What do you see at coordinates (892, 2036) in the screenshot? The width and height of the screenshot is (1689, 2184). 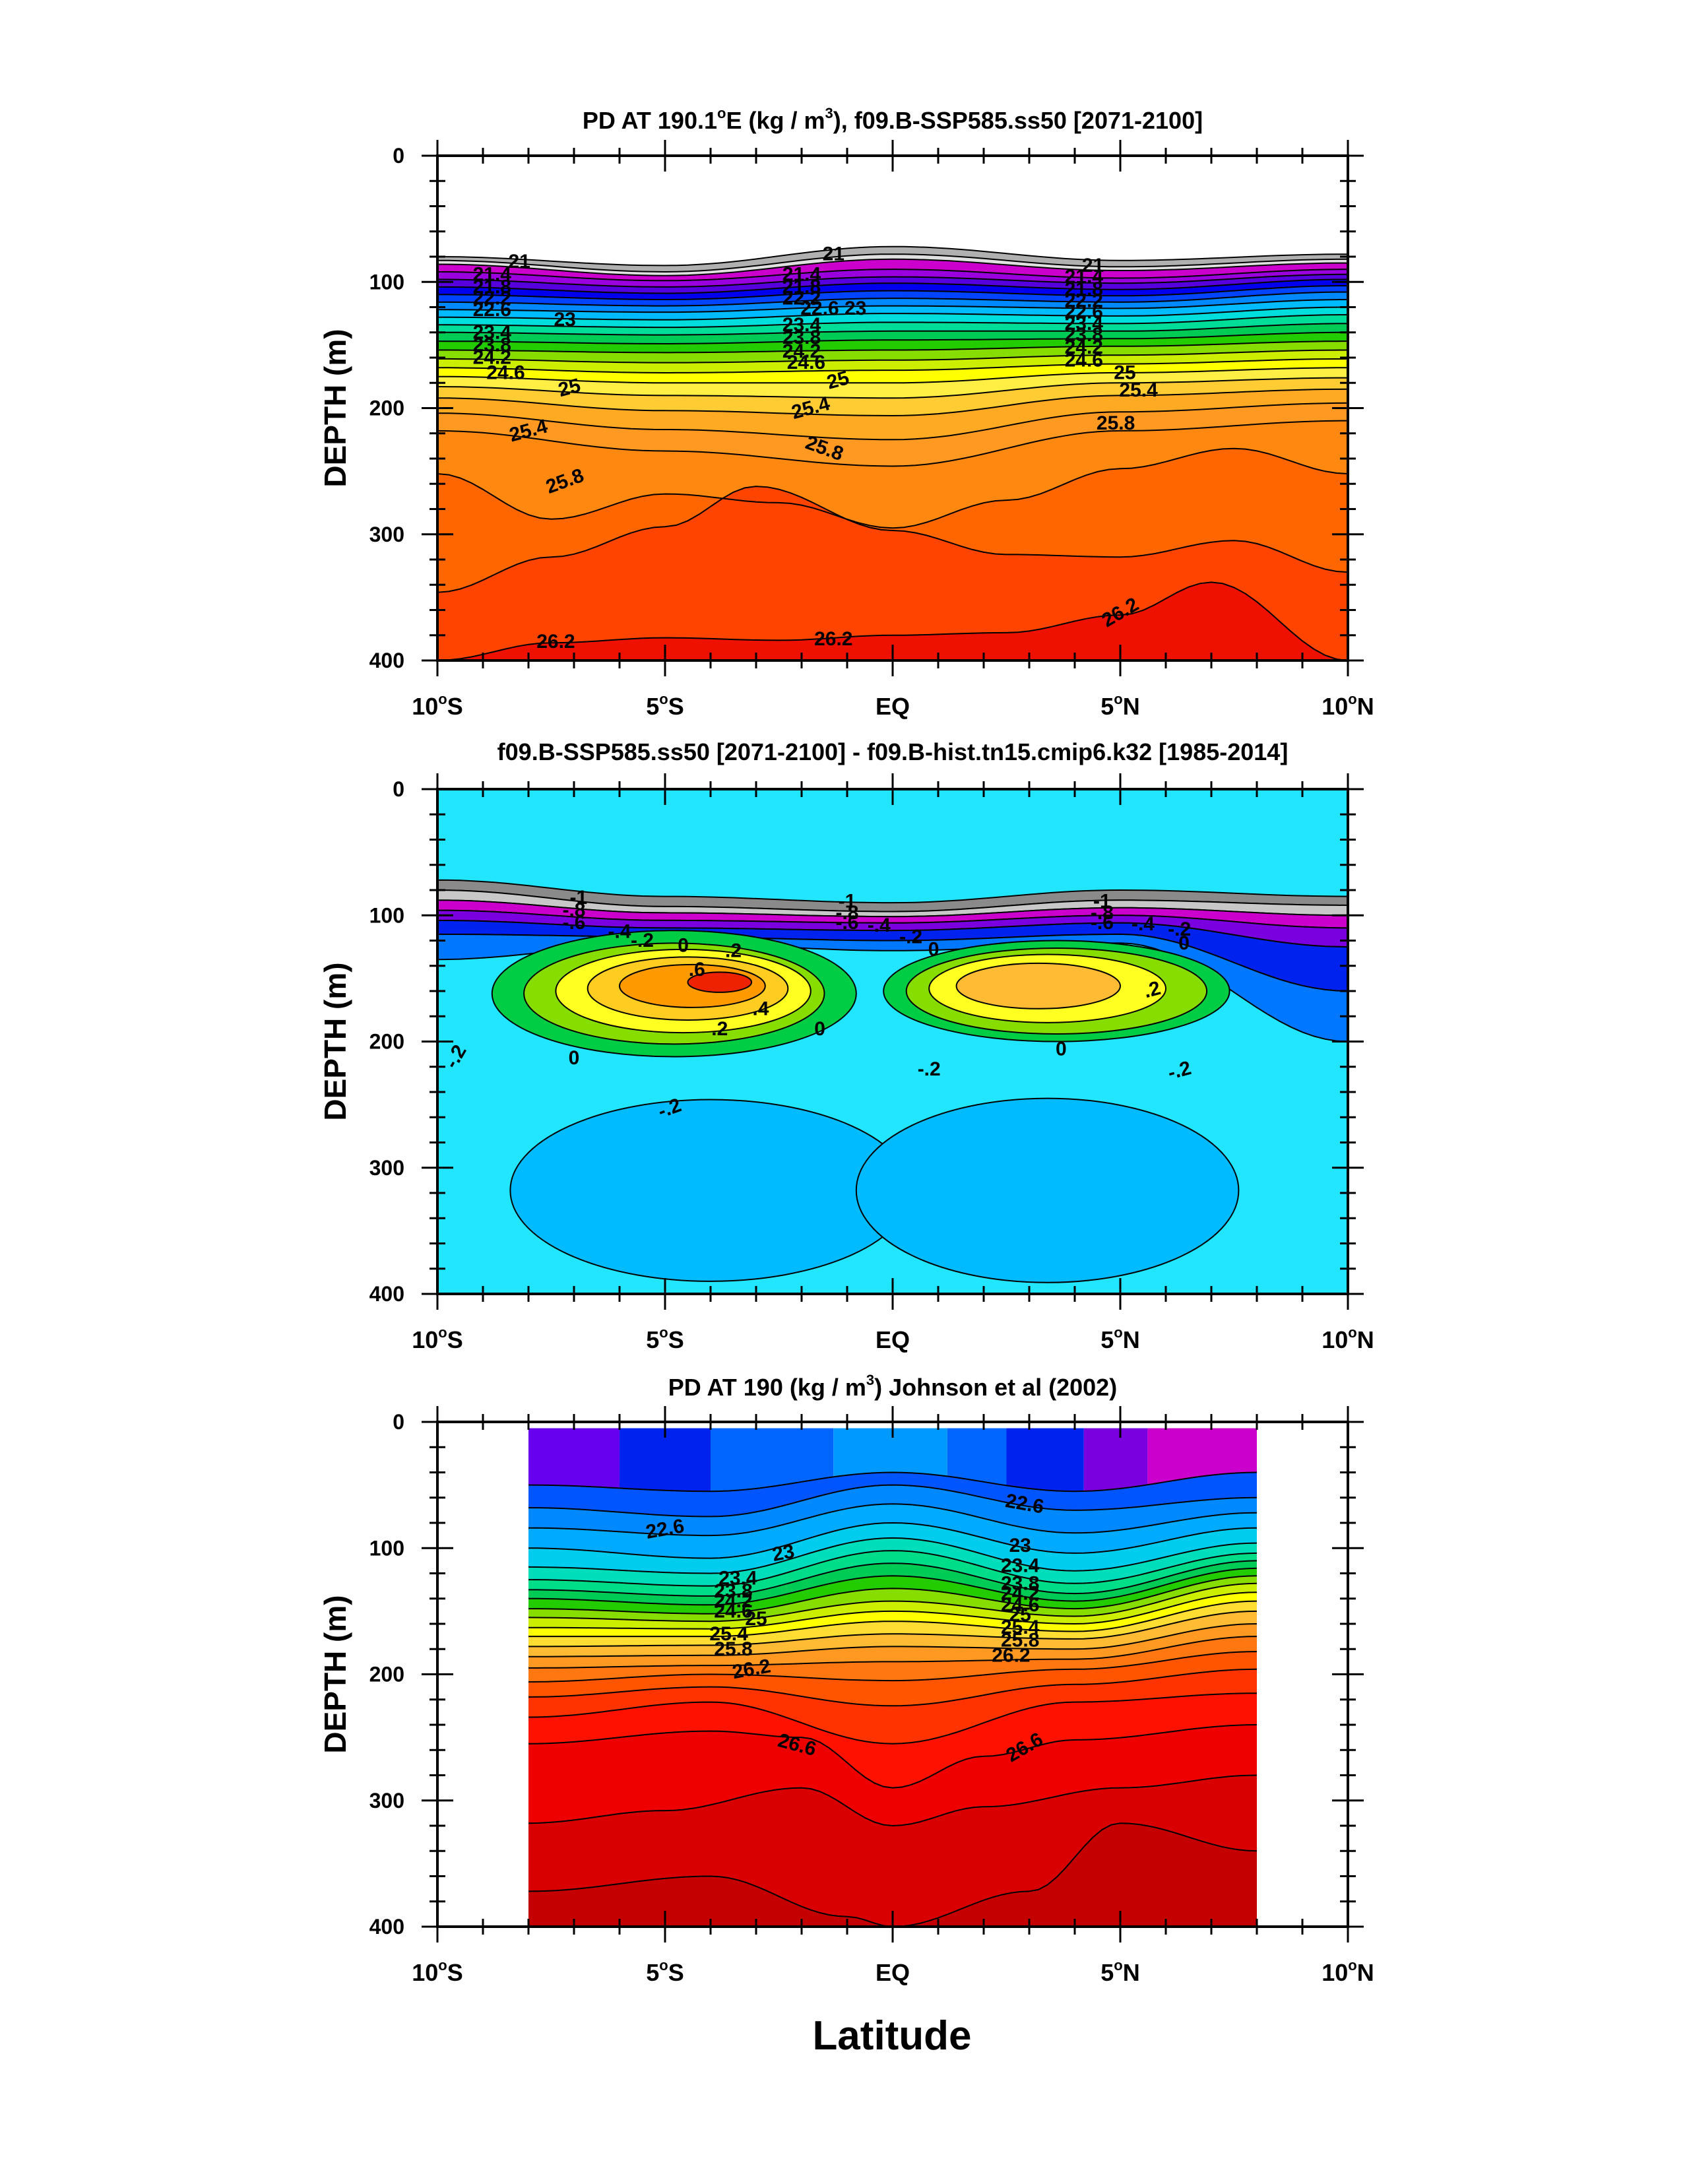 I see `x-axis-title: Latitude` at bounding box center [892, 2036].